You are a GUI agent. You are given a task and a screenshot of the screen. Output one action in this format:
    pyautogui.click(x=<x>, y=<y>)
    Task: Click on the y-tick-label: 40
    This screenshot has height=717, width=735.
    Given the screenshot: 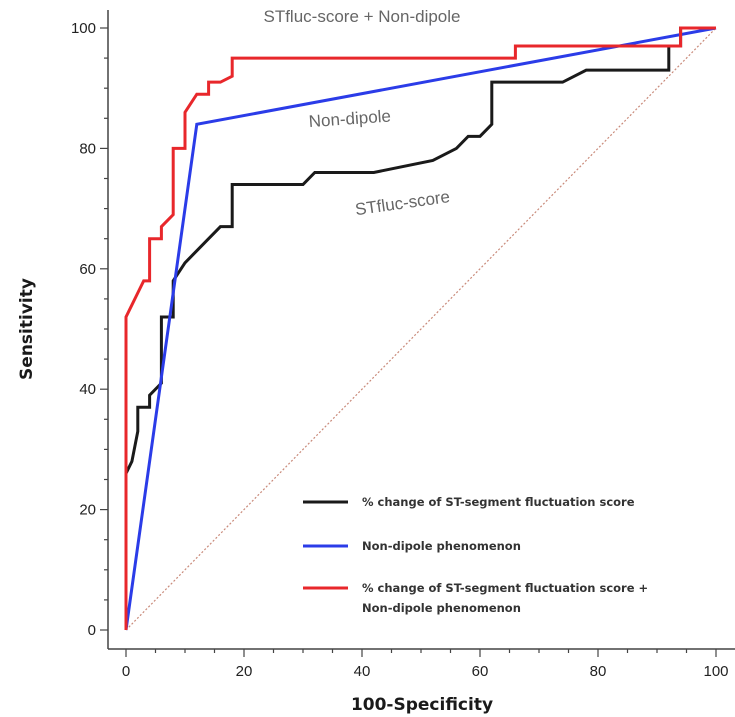 What is the action you would take?
    pyautogui.click(x=87, y=389)
    